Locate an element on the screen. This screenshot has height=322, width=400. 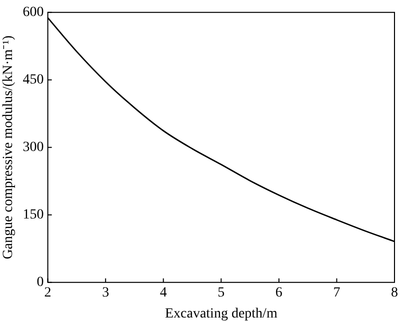
x-tick-label: 7 is located at coordinates (336, 292).